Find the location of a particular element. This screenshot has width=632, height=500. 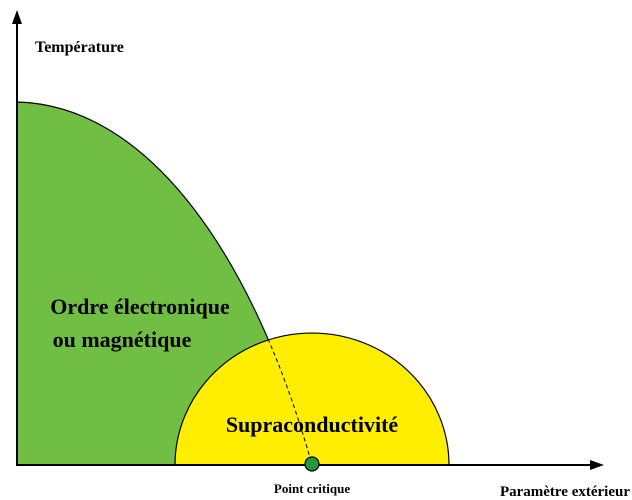

y-axis-label: Température is located at coordinates (79, 47).